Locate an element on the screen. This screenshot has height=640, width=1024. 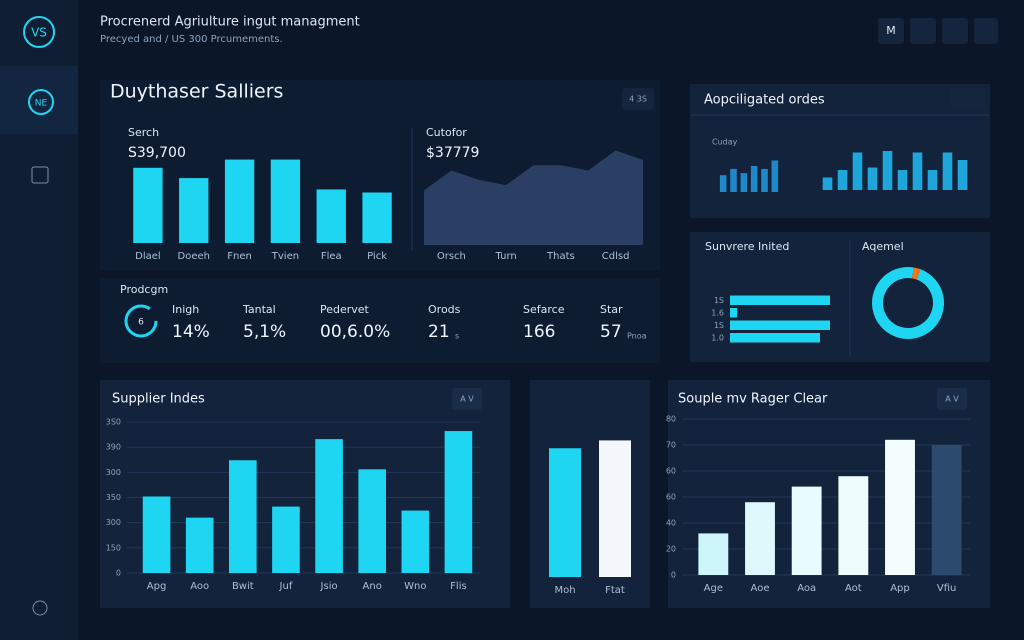
x-tick-label: Wno is located at coordinates (415, 586).